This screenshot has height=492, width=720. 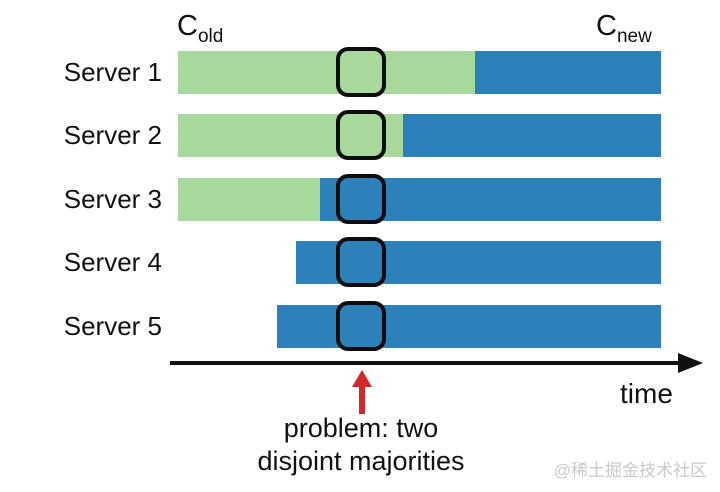 I want to click on config-old-base: C, so click(x=187, y=26).